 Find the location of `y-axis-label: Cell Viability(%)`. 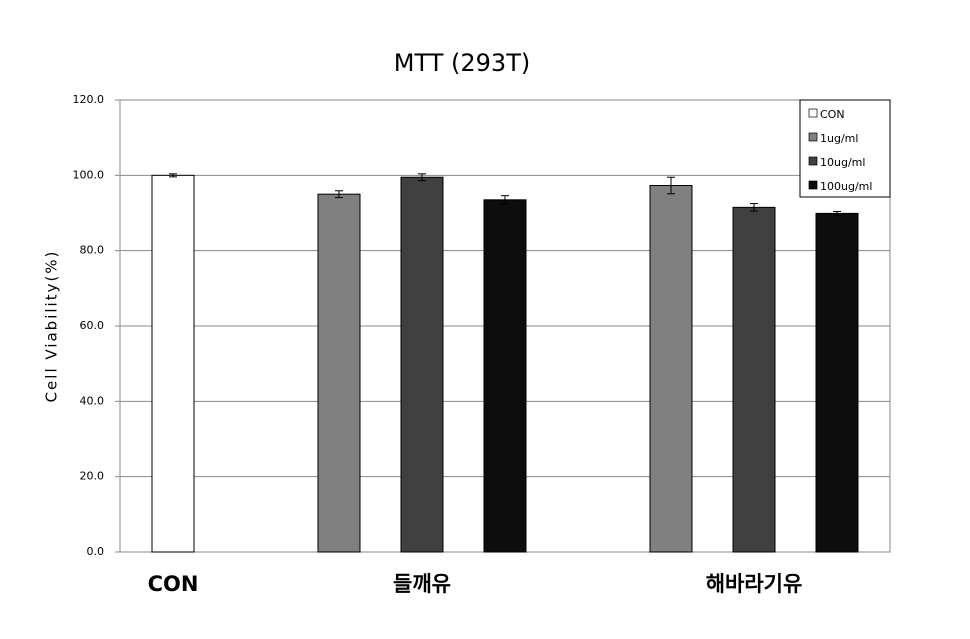

y-axis-label: Cell Viability(%) is located at coordinates (52, 326).